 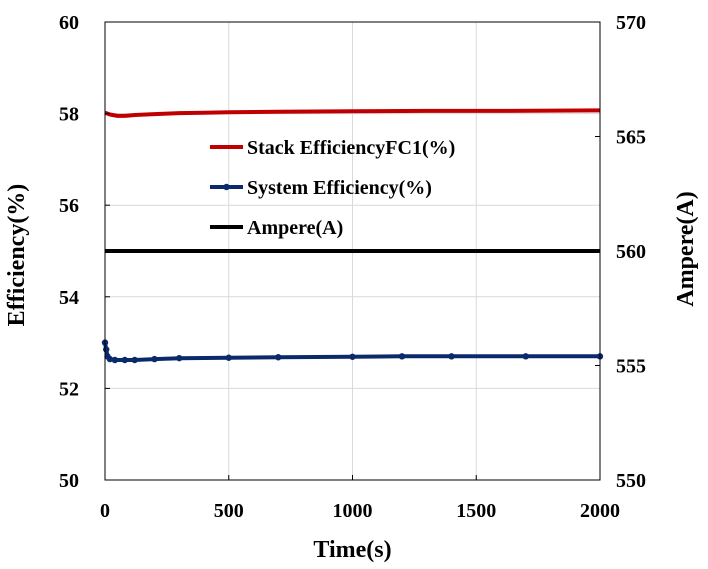 I want to click on y2-tick-label: 570, so click(x=631, y=23).